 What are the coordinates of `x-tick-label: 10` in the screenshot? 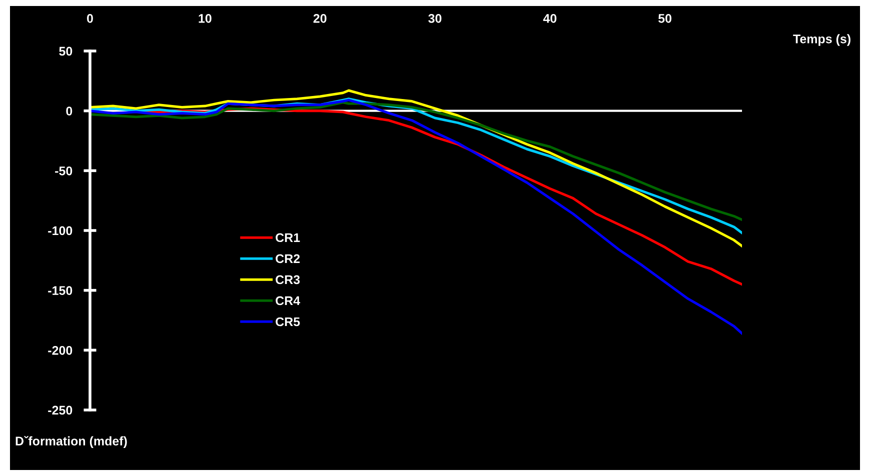 It's located at (205, 18).